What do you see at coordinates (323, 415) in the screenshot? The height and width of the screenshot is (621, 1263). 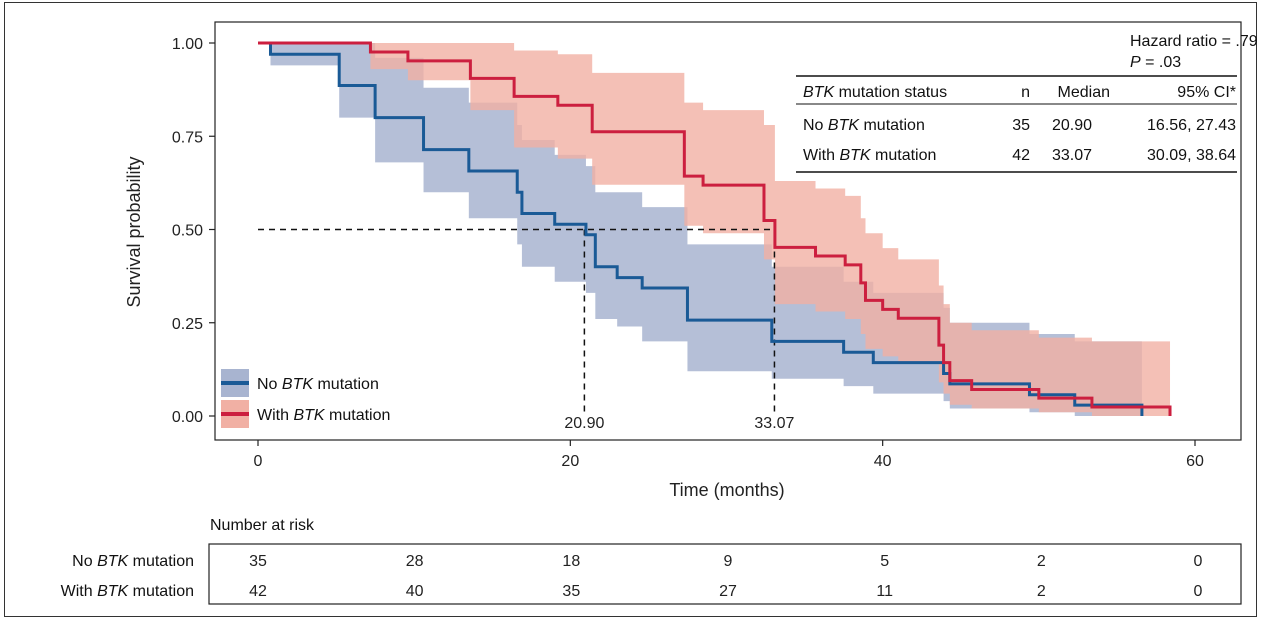 I see `legend-label-with-mutation: With BTK mutation` at bounding box center [323, 415].